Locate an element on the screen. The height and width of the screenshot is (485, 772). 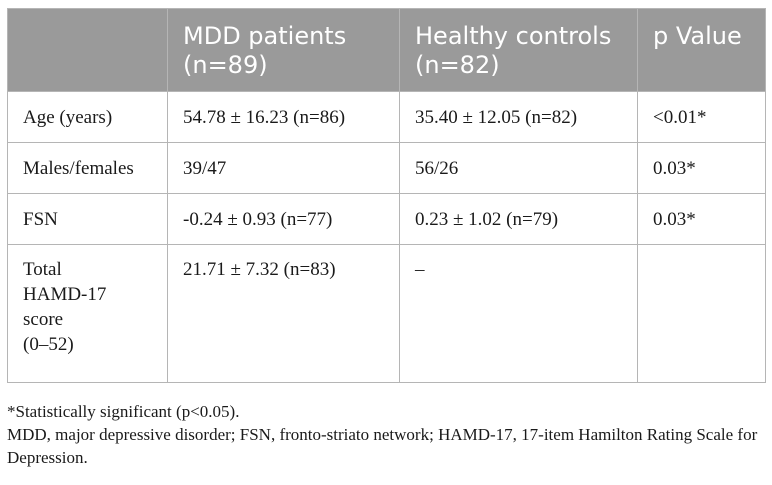
cell-hc-fsn: 0.23 ± 1.02 (n=79) is located at coordinates (518, 219).